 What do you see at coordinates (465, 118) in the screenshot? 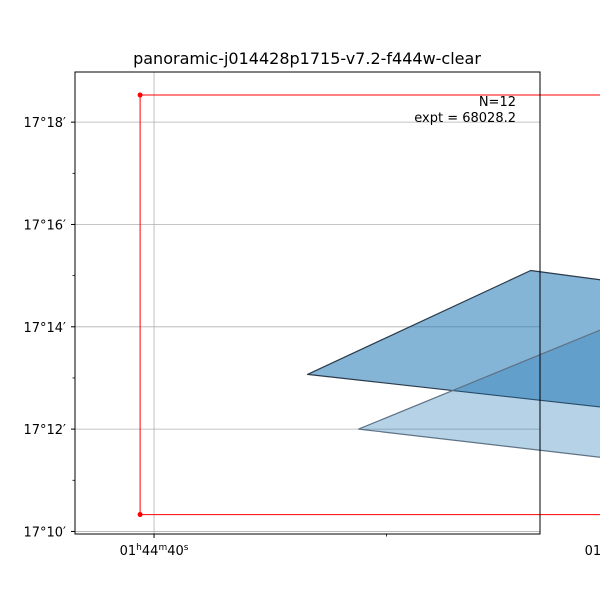
I see `exposure-label: expt = 68028.2` at bounding box center [465, 118].